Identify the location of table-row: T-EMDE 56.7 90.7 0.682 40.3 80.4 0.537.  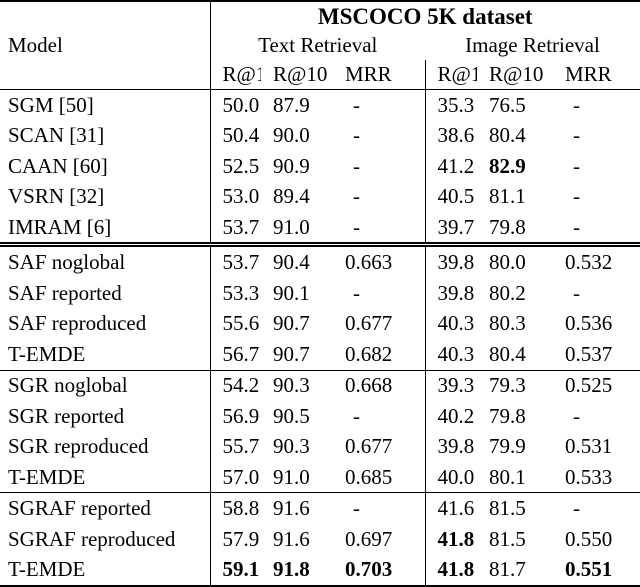
(320, 354).